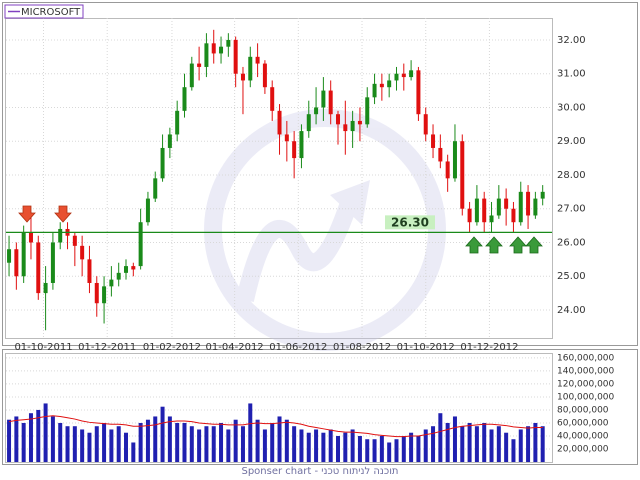 This screenshot has width=640, height=480. What do you see at coordinates (489, 347) in the screenshot?
I see `x-tick-label: 01-12-2012` at bounding box center [489, 347].